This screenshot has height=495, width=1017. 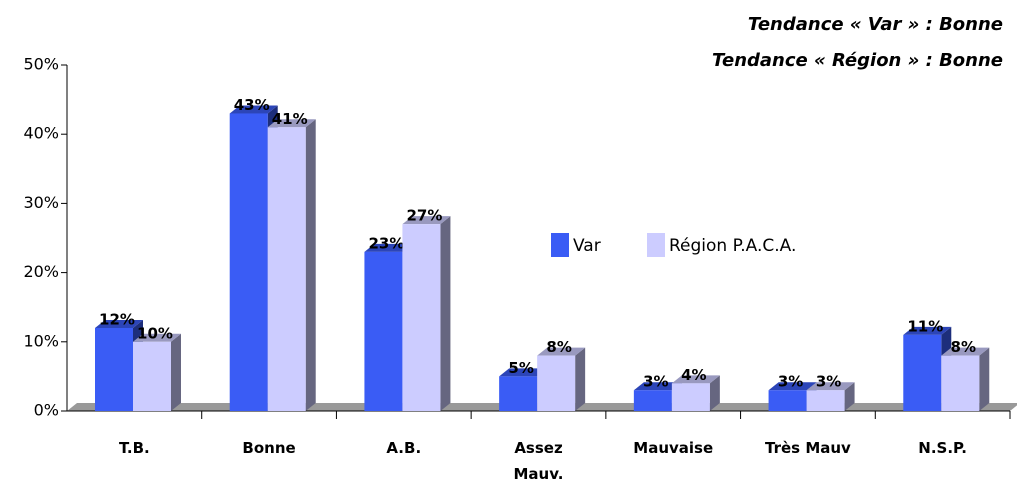 I want to click on value-label: 10%, so click(x=155, y=333).